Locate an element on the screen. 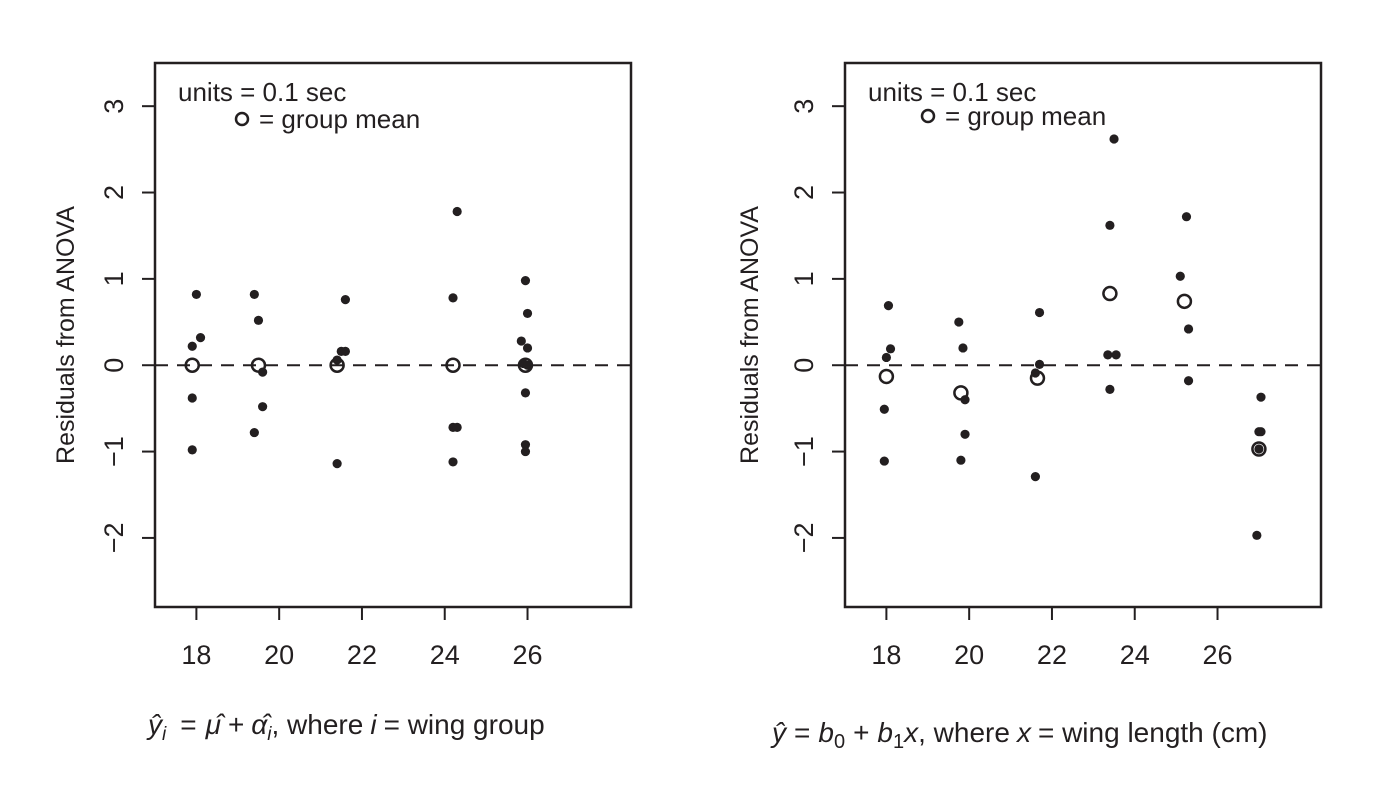 The width and height of the screenshot is (1398, 788). left-y-tick-label: 3 is located at coordinates (114, 106).